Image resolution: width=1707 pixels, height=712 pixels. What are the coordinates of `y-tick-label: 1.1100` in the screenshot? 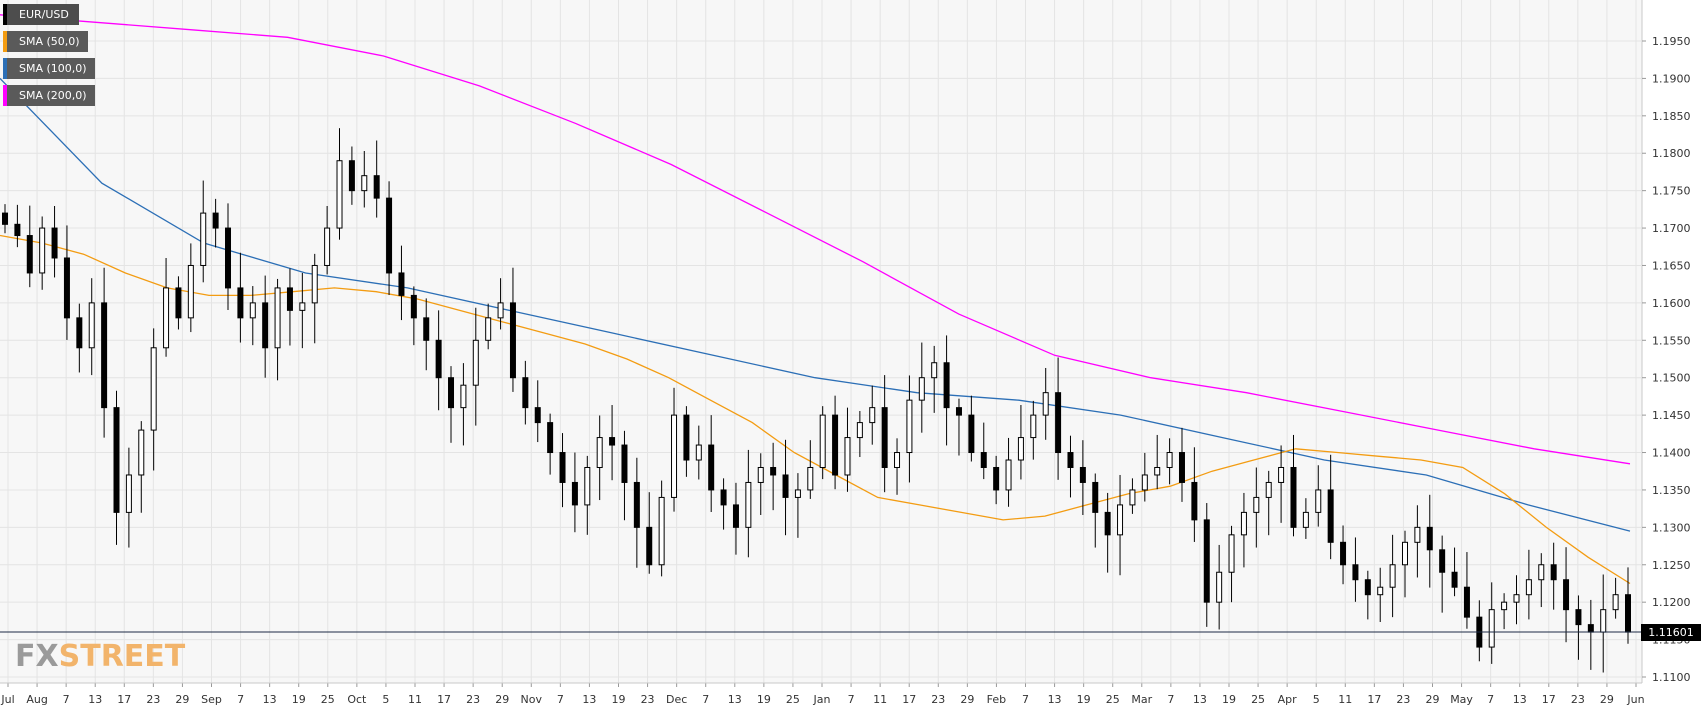 It's located at (1671, 677).